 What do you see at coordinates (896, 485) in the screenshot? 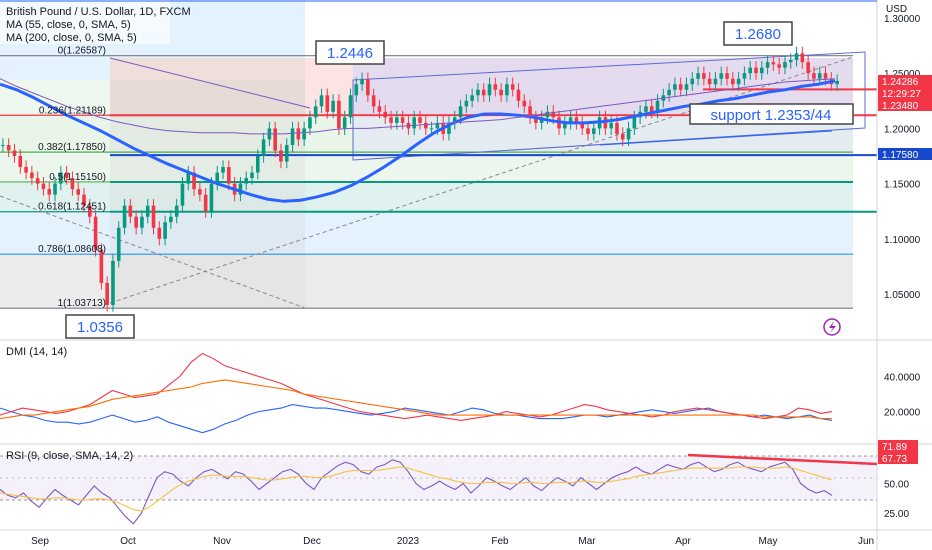
I see `rsi-tick-0: 50.00` at bounding box center [896, 485].